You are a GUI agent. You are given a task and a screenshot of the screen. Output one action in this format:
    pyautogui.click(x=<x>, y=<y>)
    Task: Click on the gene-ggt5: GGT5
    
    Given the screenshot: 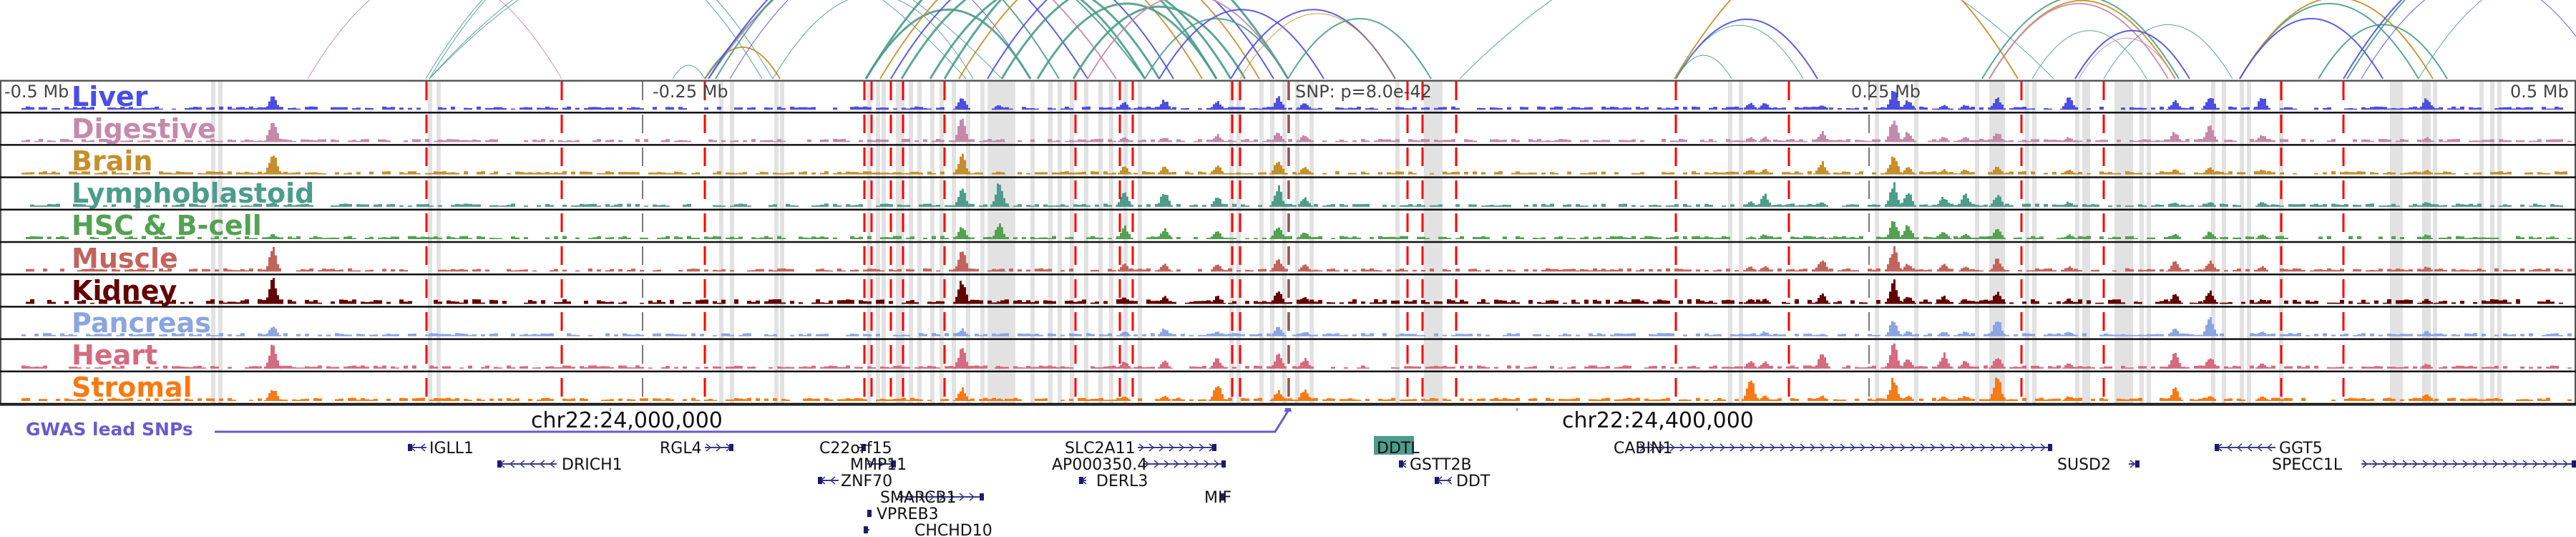 What is the action you would take?
    pyautogui.click(x=2269, y=449)
    